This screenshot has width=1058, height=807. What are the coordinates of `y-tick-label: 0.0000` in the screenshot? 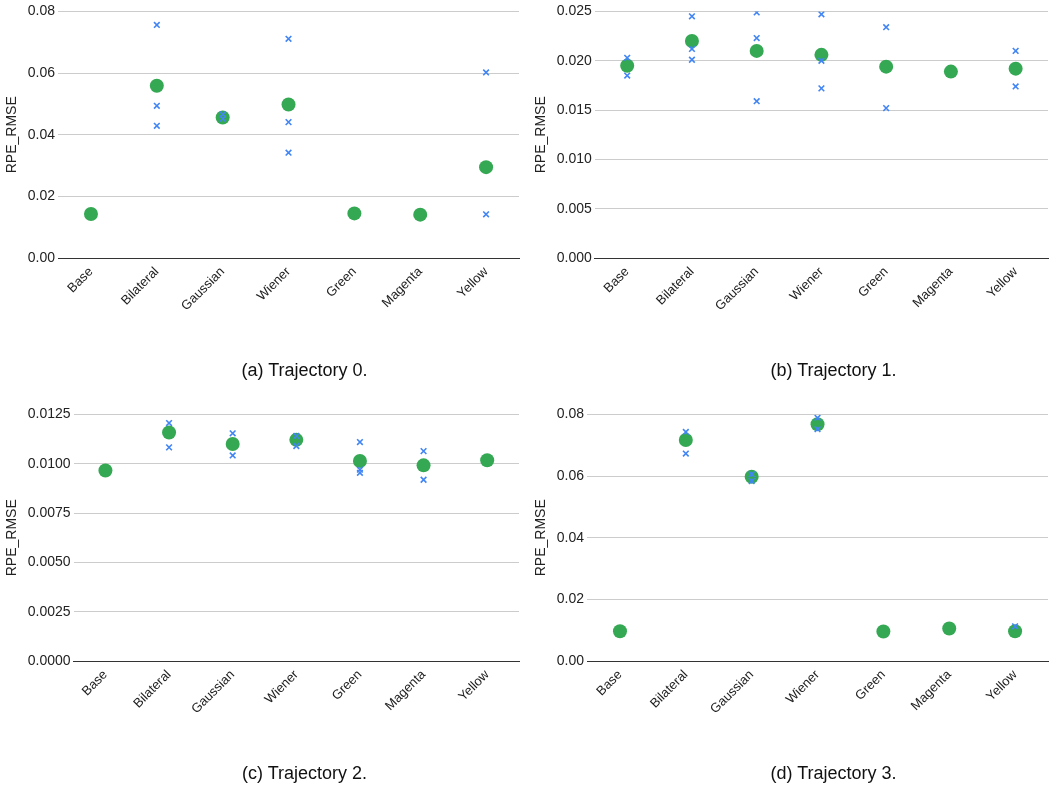 It's located at (49, 659).